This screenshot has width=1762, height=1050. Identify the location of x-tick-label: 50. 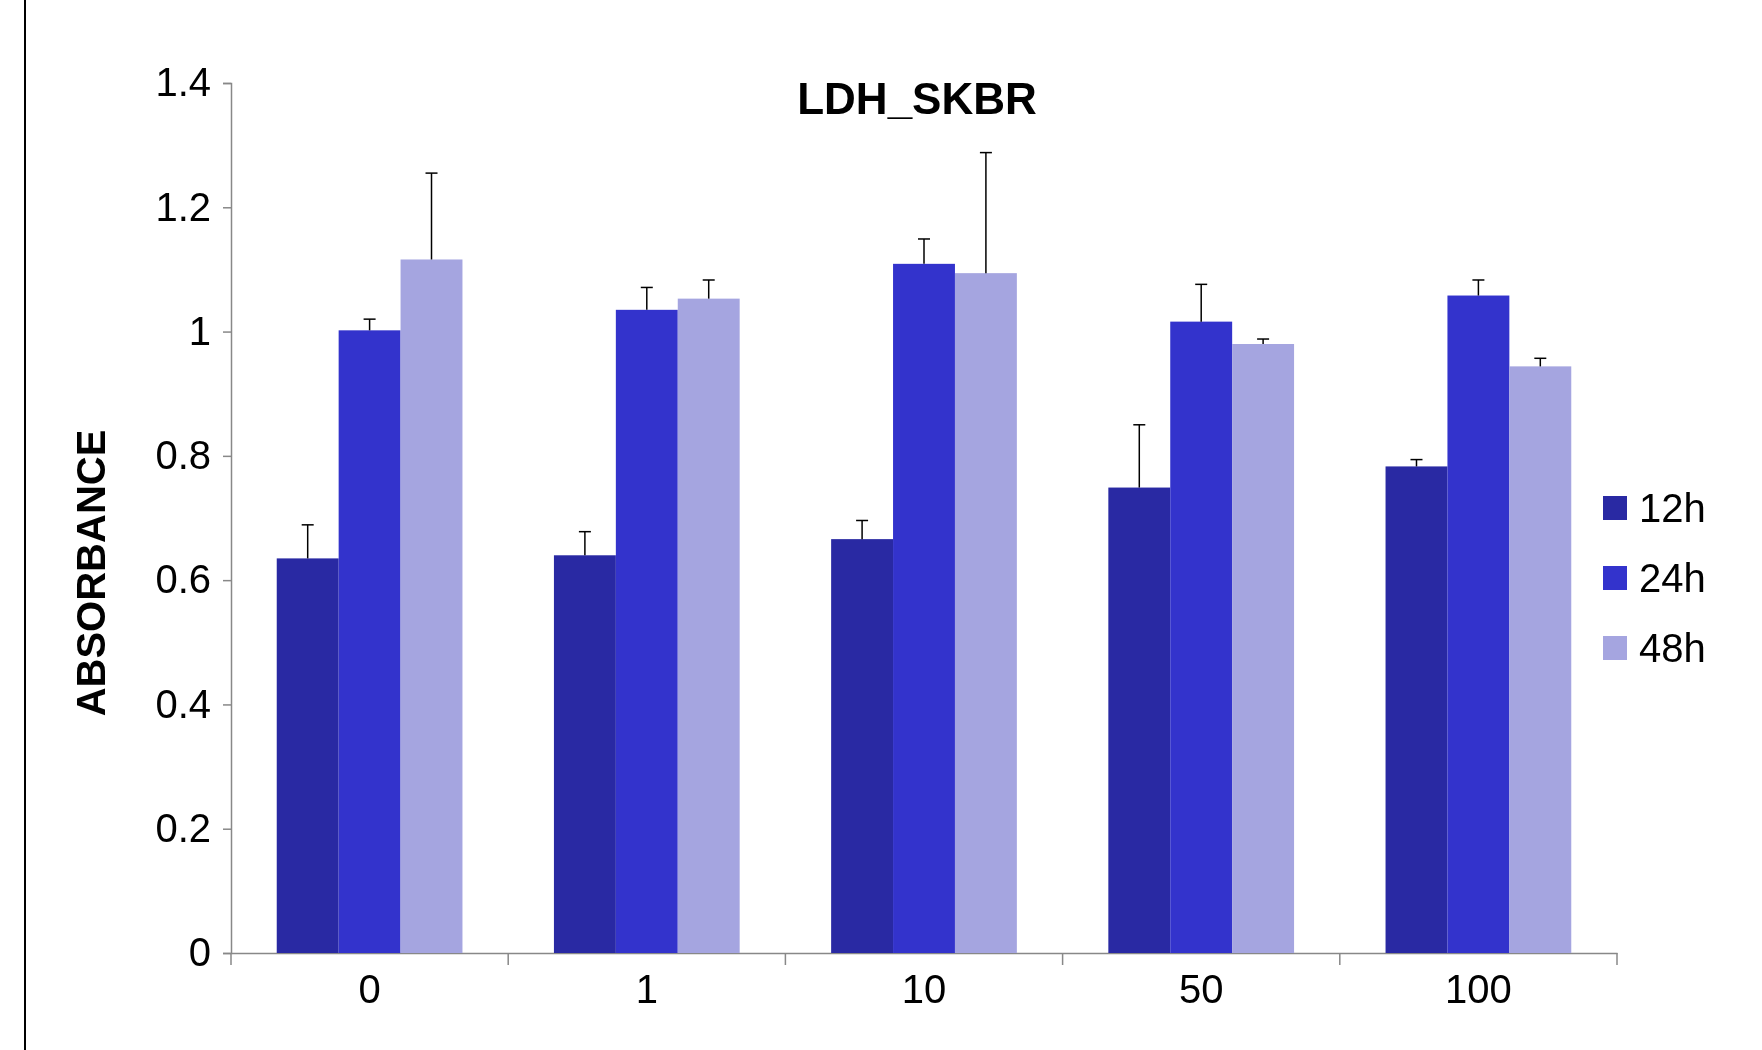
(1201, 989).